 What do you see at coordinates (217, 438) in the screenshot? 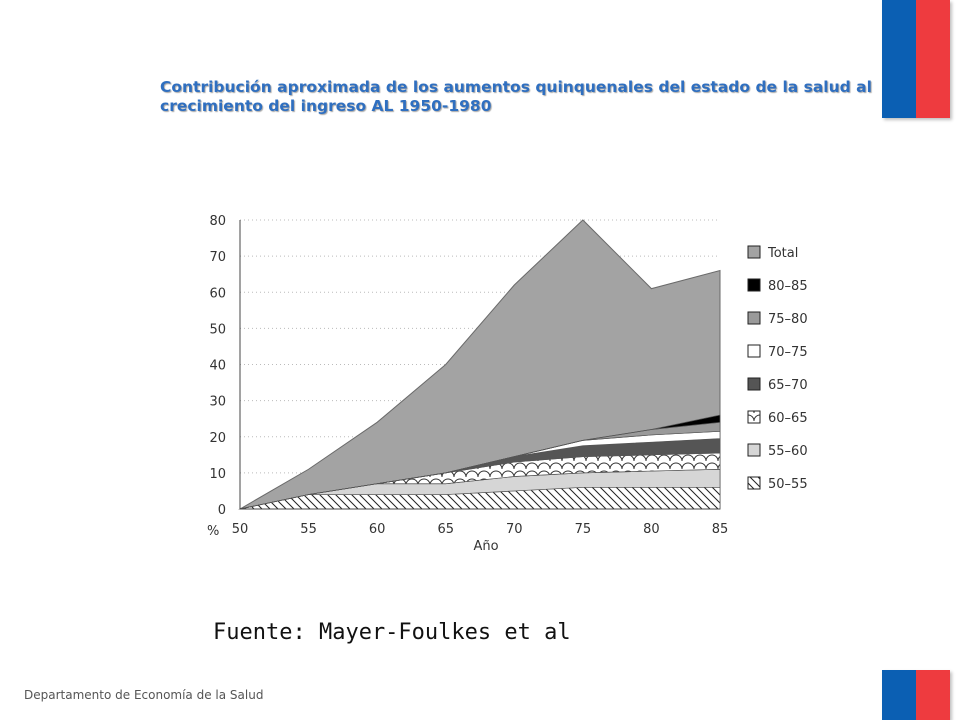
I see `y-tick-label: 20` at bounding box center [217, 438].